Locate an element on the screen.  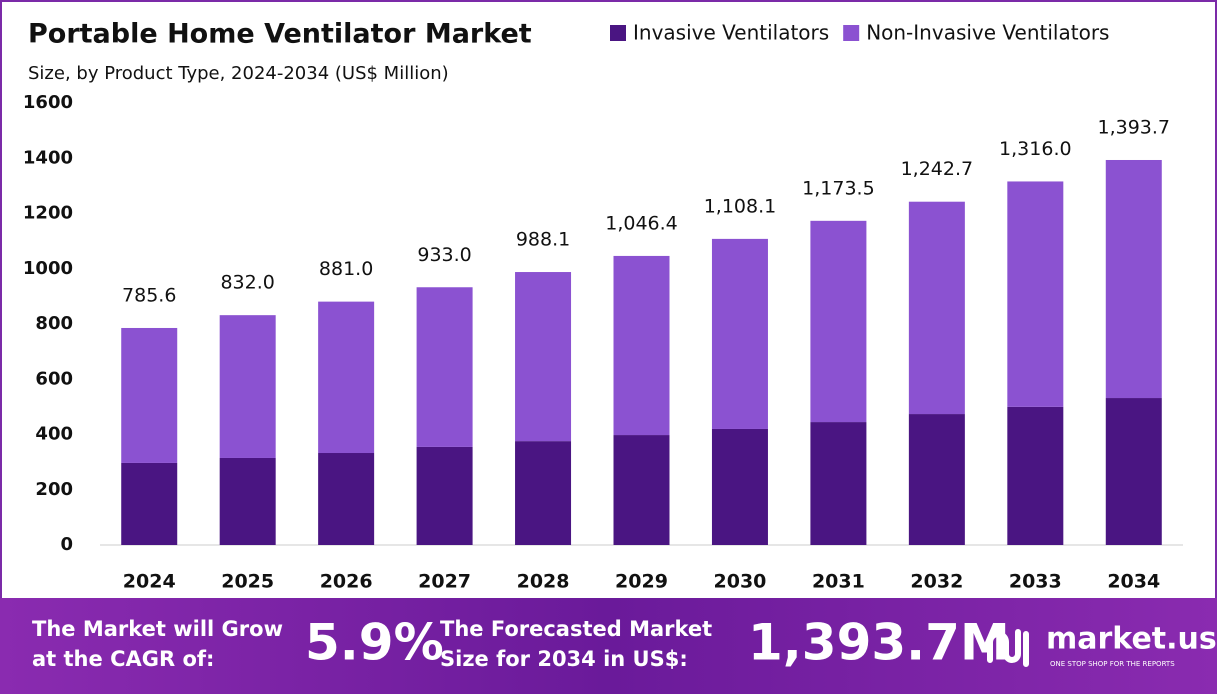
total-label: 1,108.1 is located at coordinates (740, 206).